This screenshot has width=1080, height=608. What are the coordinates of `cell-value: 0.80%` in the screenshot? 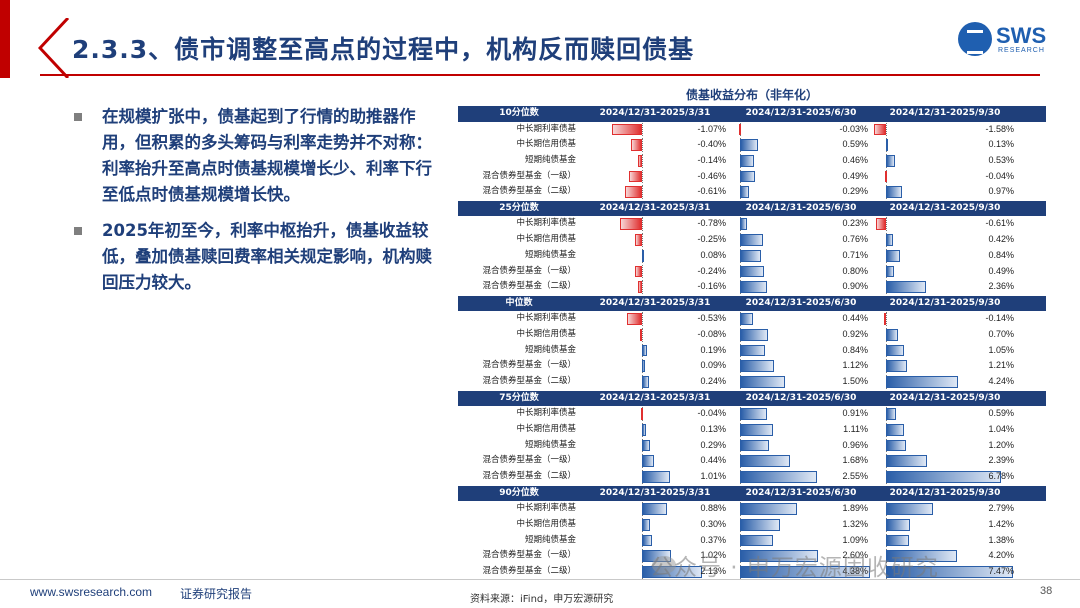 It's located at (855, 270).